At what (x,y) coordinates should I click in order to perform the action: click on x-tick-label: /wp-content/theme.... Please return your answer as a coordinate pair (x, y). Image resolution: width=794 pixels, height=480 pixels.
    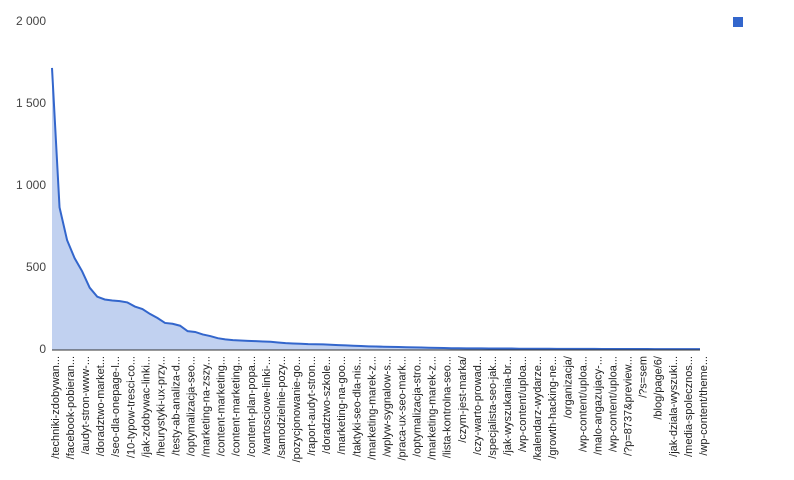
    Looking at the image, I should click on (704, 406).